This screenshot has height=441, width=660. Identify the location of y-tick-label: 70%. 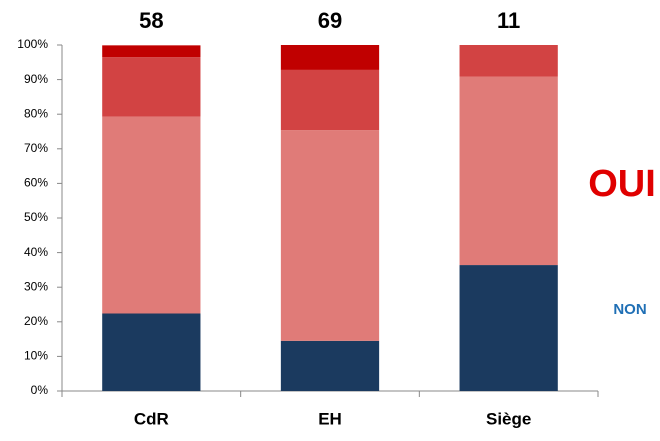
(36, 148).